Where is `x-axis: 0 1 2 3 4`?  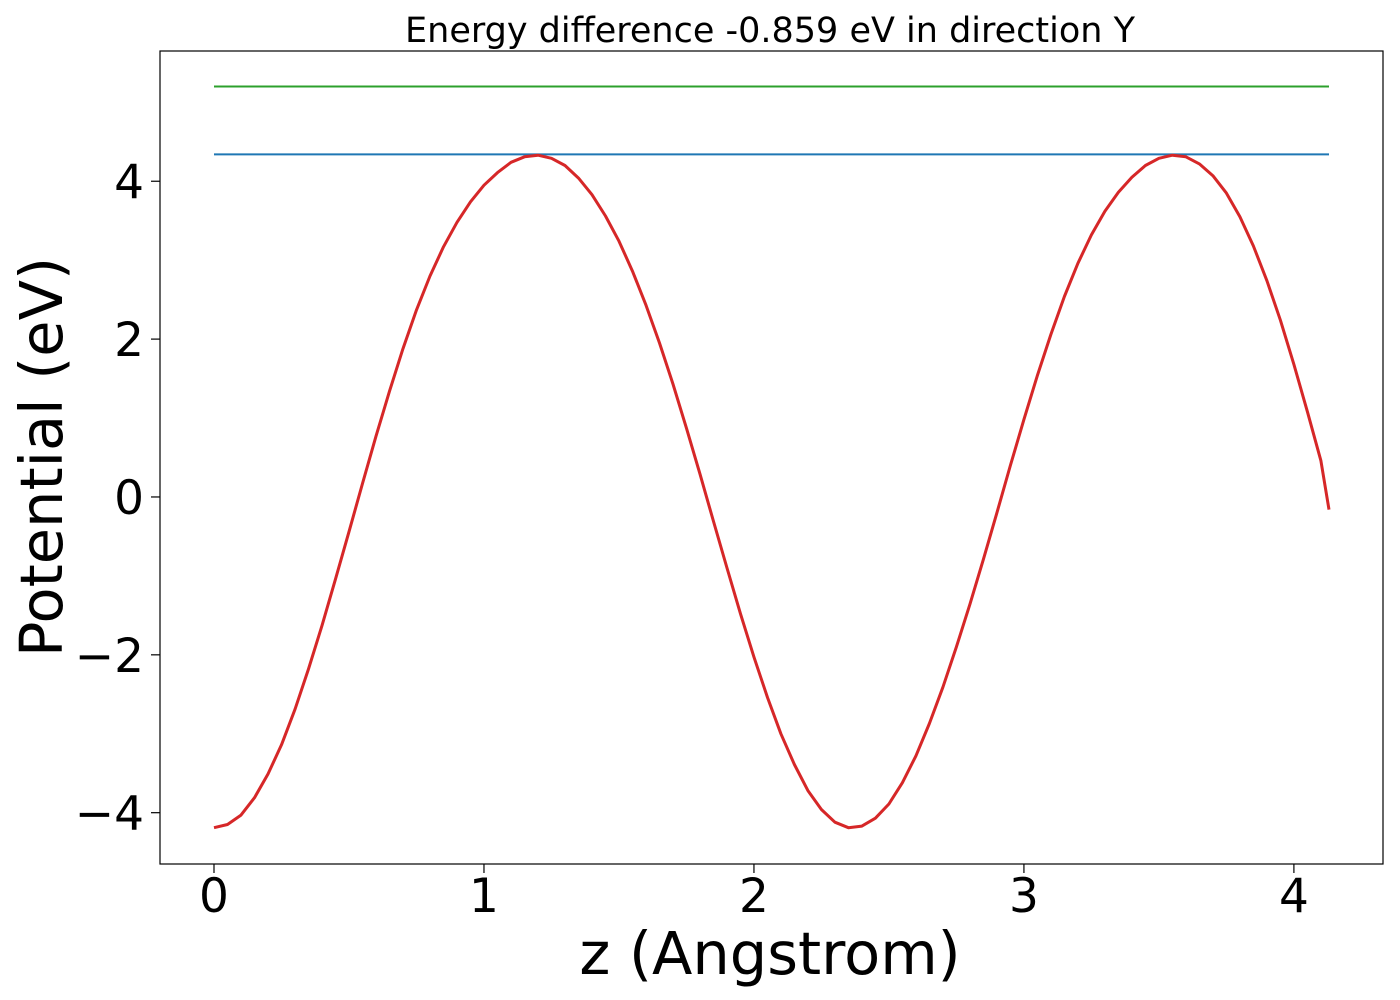 x-axis: 0 1 2 3 4 is located at coordinates (754, 894).